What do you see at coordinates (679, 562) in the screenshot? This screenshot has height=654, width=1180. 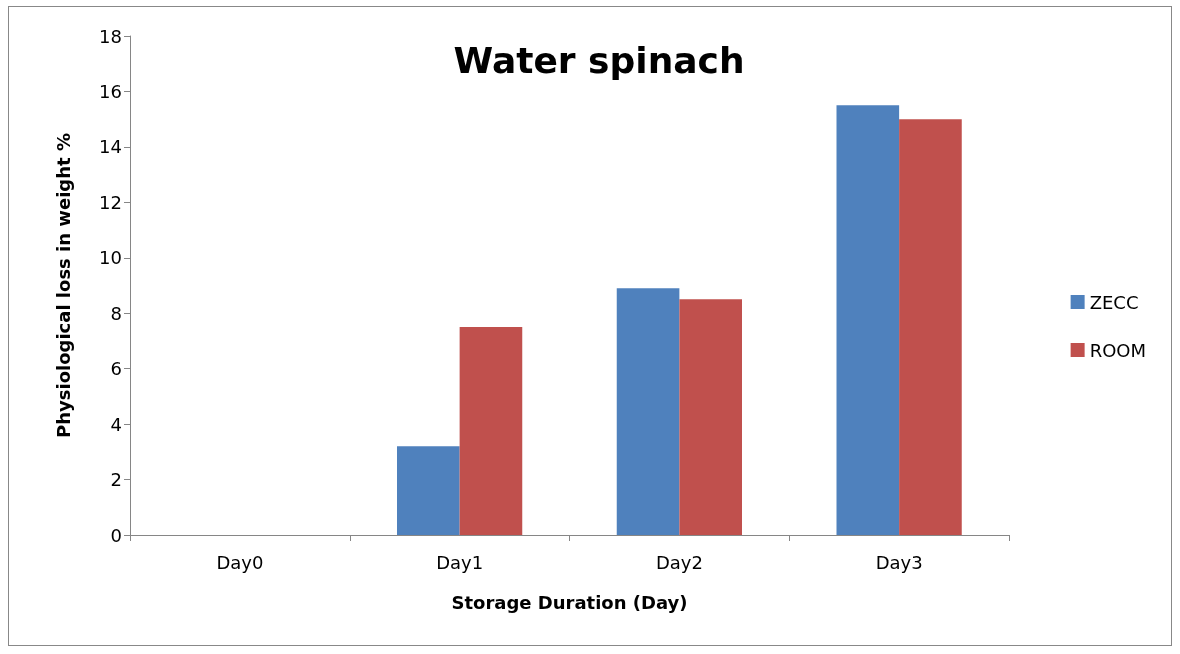 I see `x-tick-label: Day2` at bounding box center [679, 562].